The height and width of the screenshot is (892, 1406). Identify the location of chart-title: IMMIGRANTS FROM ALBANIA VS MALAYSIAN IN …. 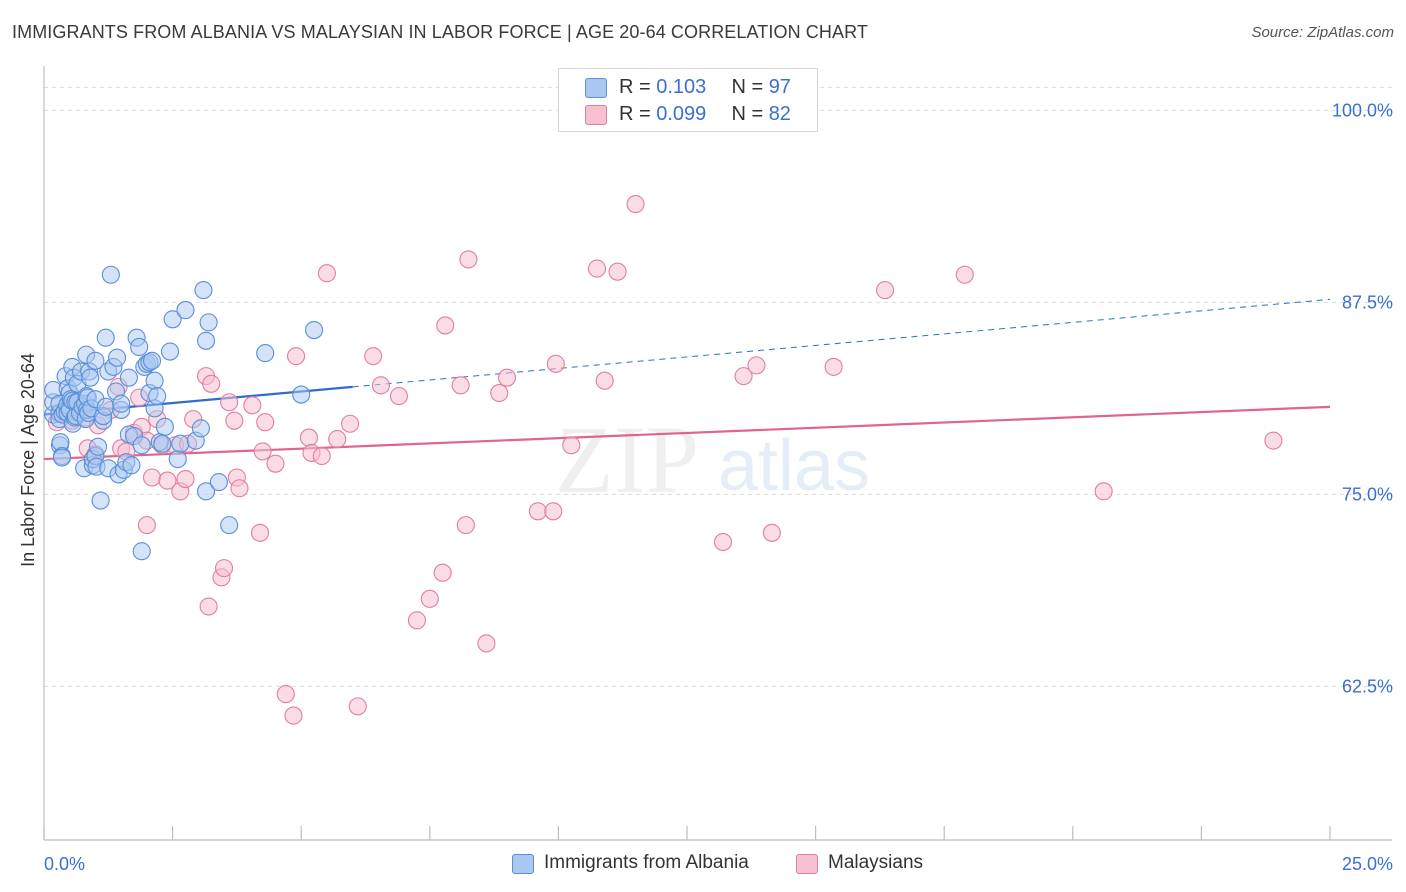
(440, 32).